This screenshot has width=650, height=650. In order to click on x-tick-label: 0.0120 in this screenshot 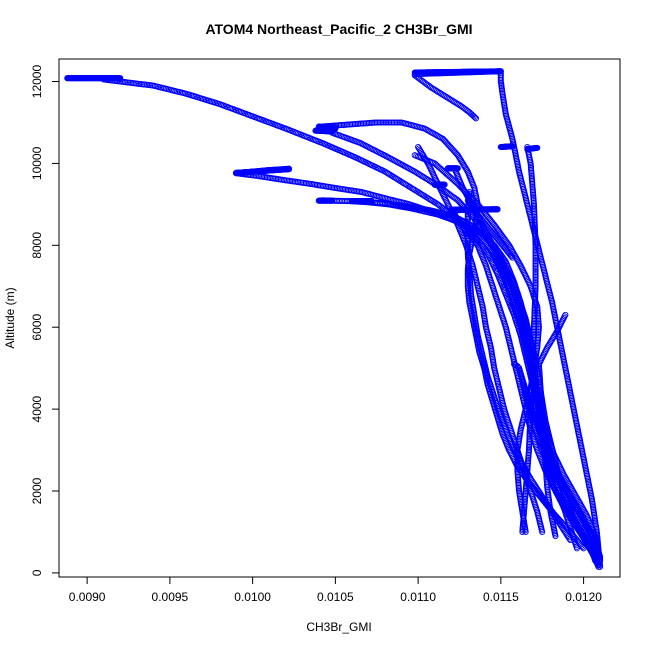, I will do `click(583, 597)`.